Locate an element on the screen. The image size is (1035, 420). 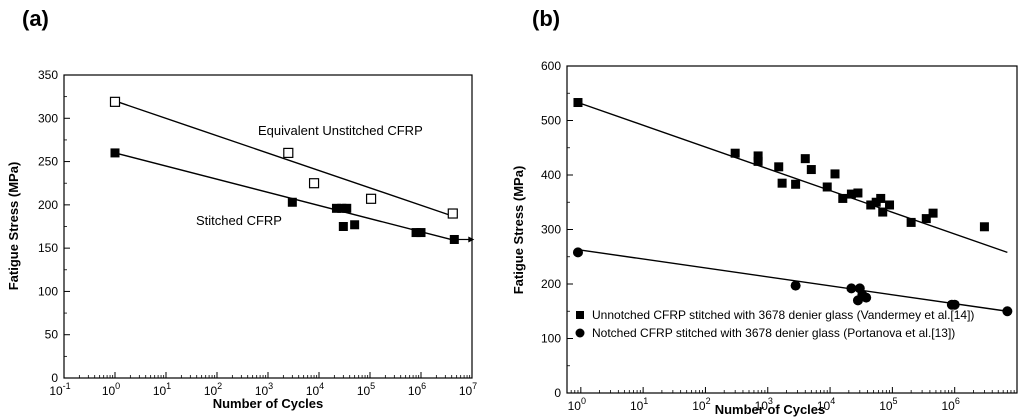
annotation-stitched: Stitched CFRP is located at coordinates (239, 220).